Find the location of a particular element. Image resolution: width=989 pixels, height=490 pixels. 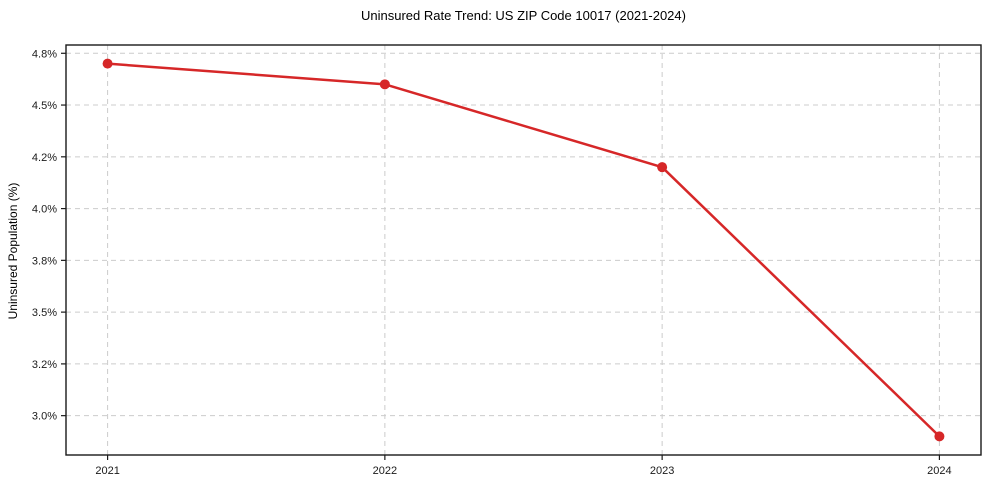

y-tick-label: 4.2% is located at coordinates (44, 158).